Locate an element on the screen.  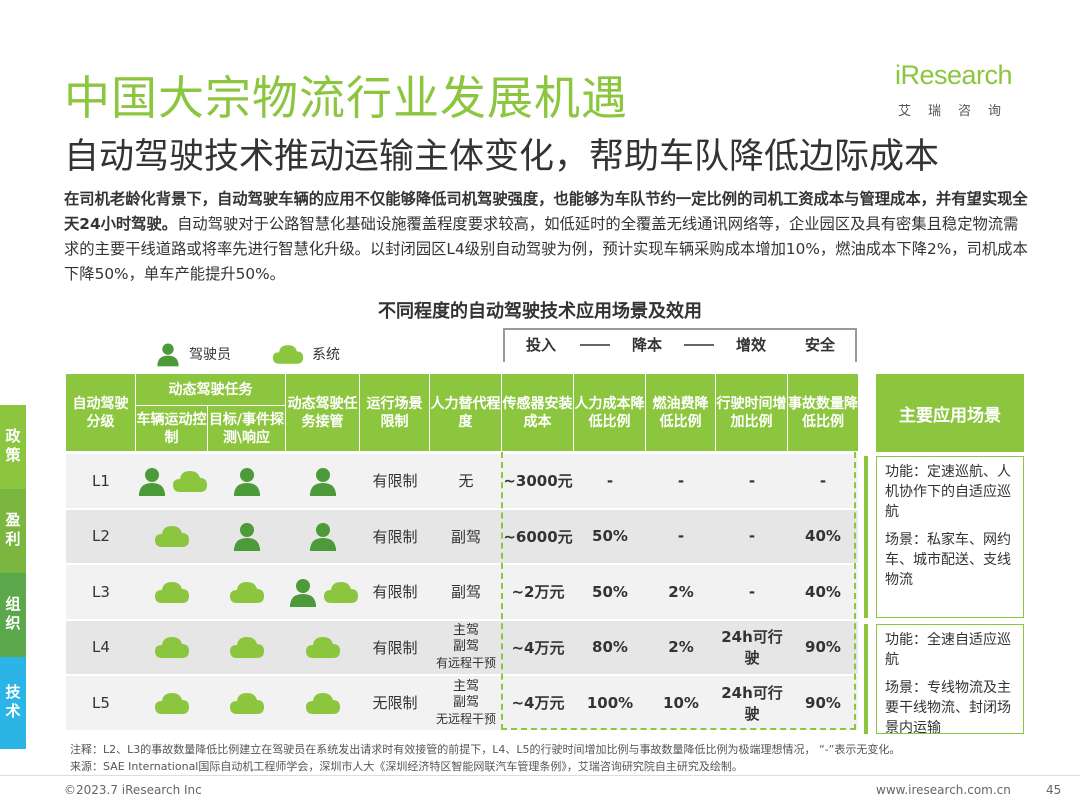
iresearch-logo: iResearch 艾瑞咨询 is located at coordinates (960, 90).